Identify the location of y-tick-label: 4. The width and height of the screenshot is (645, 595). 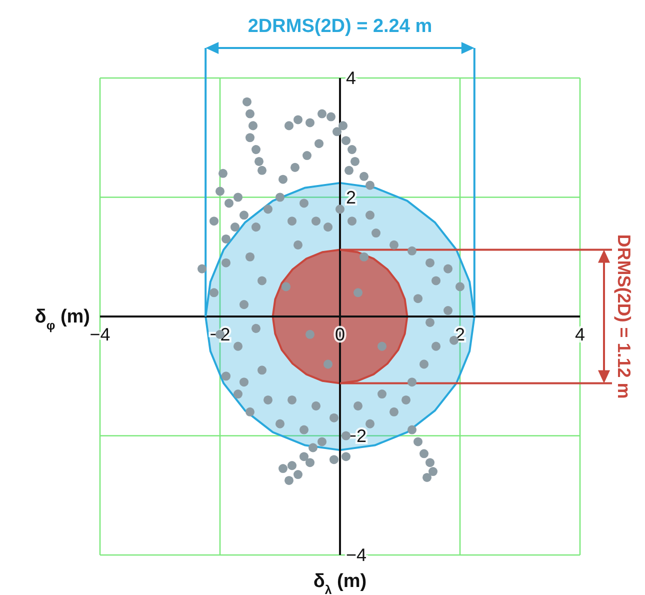
(351, 78).